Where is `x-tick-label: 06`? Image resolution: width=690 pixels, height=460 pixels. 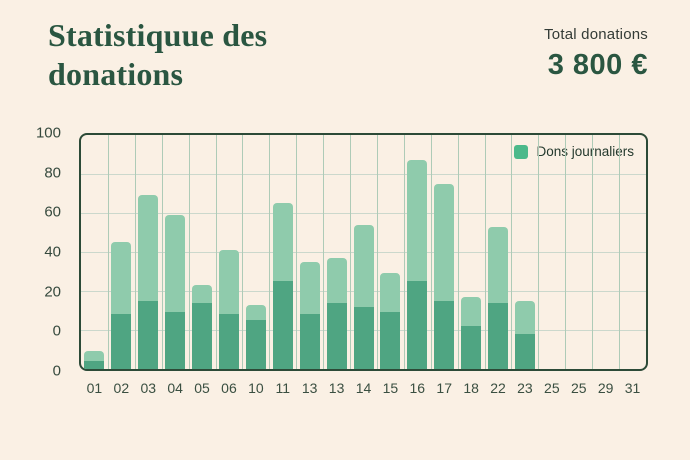 x-tick-label: 06 is located at coordinates (229, 388).